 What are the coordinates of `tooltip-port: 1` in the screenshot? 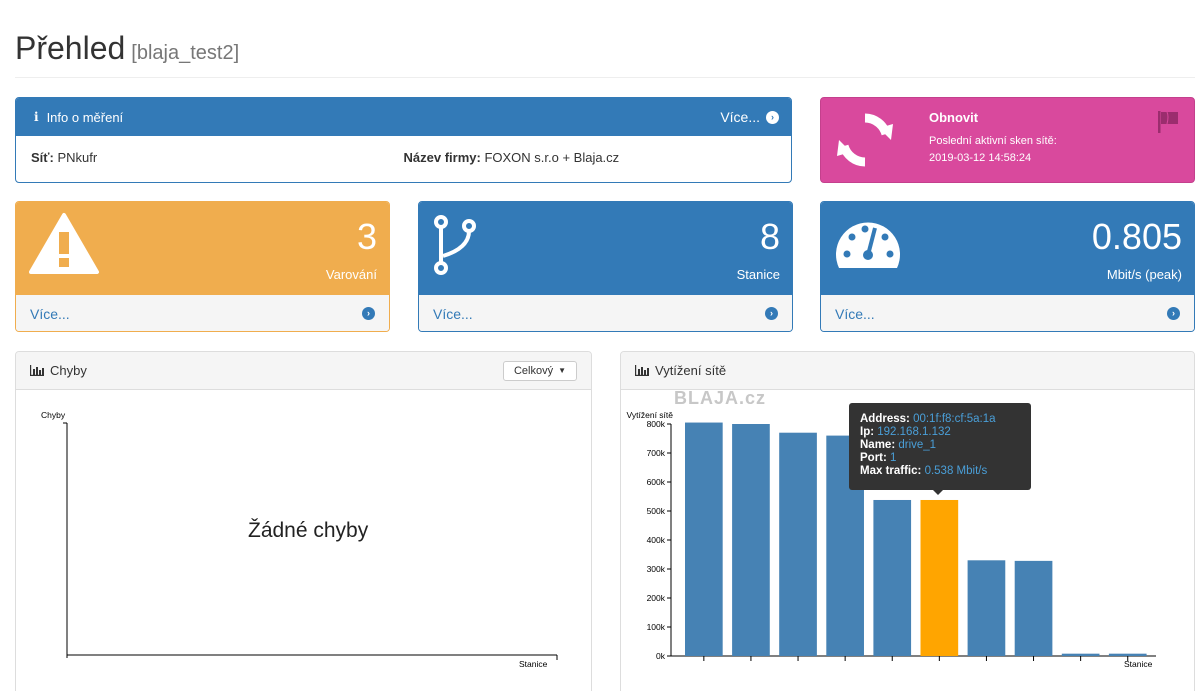 It's located at (893, 458).